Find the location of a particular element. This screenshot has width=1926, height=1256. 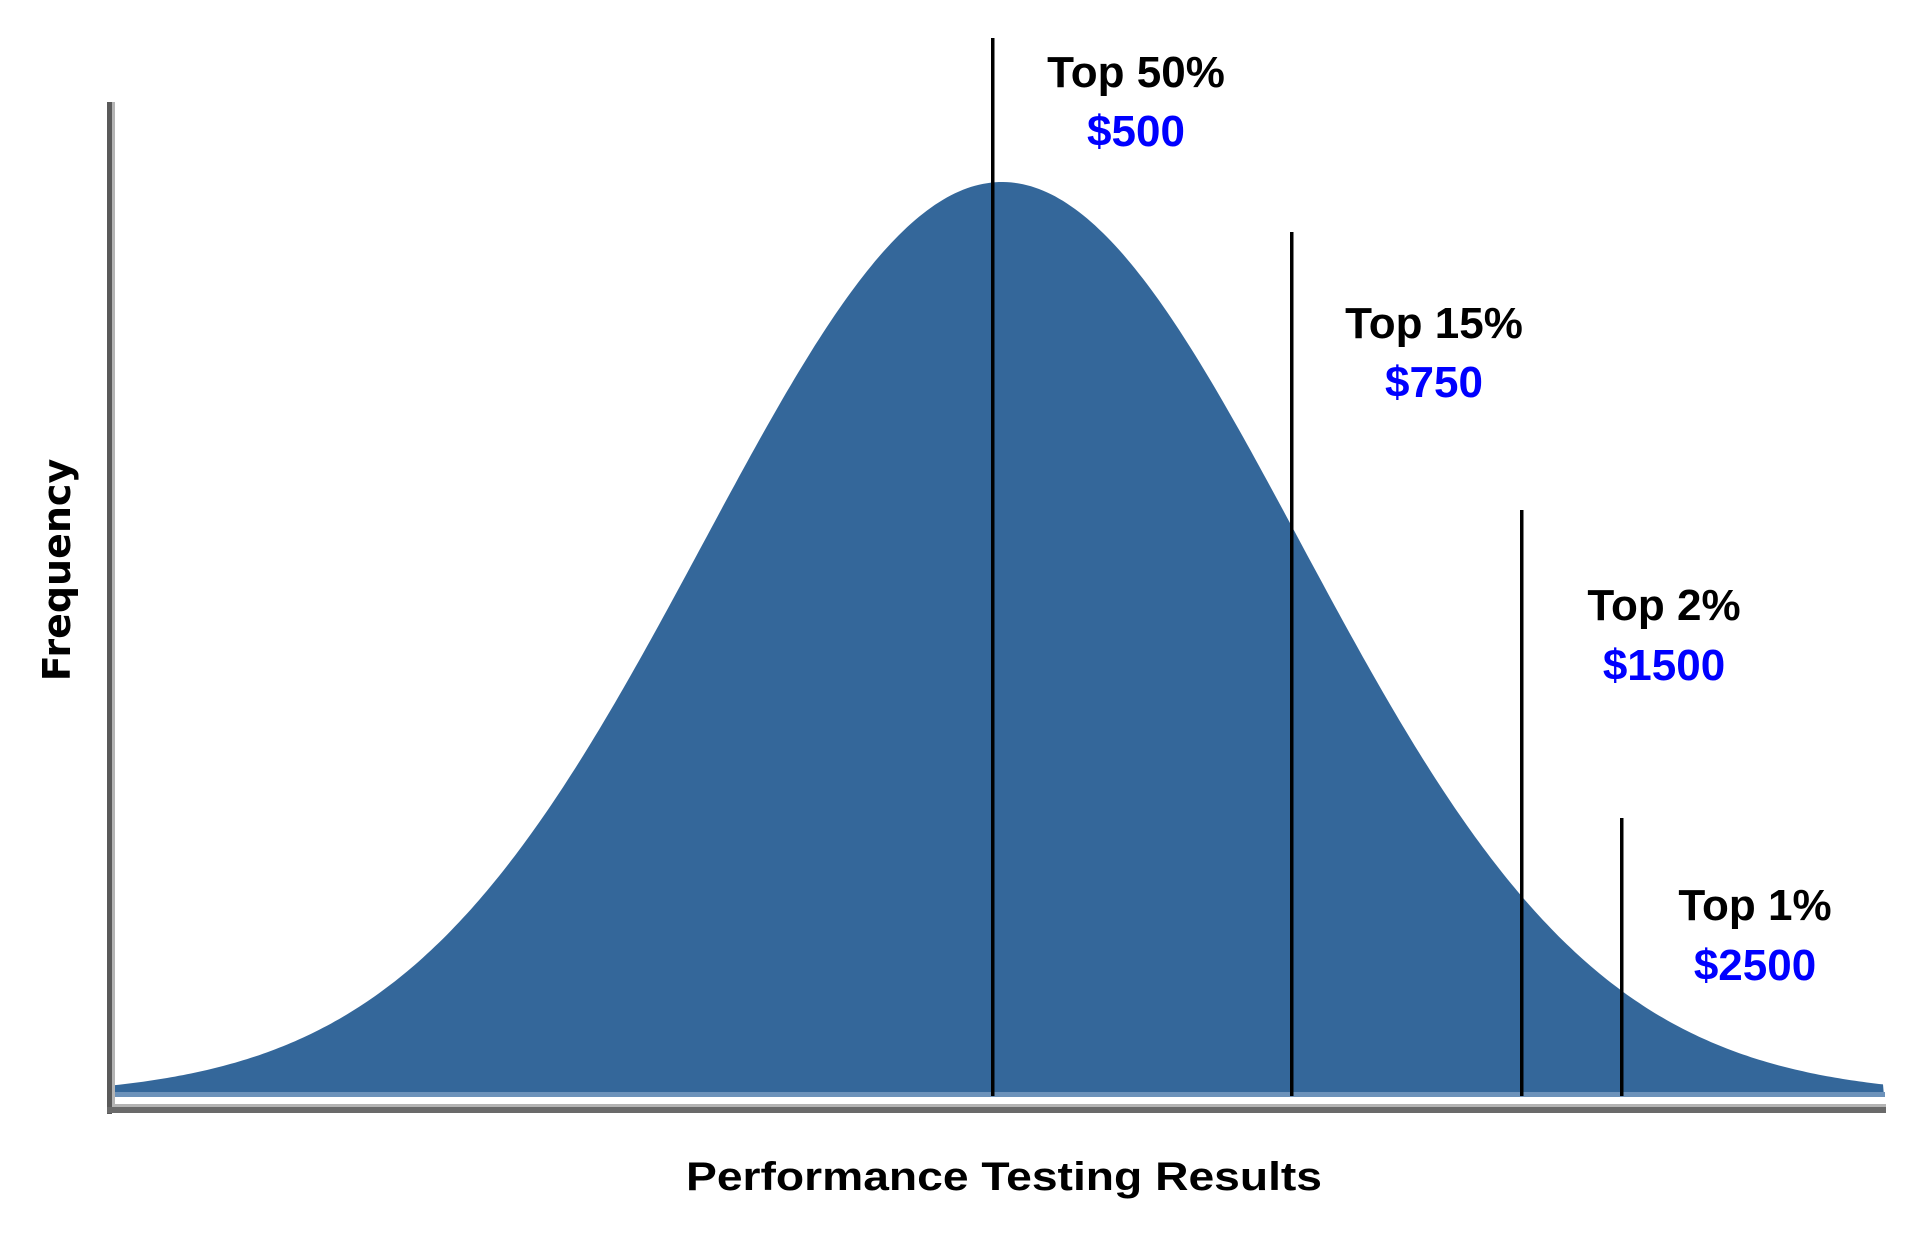

y-axis is located at coordinates (111, 608).